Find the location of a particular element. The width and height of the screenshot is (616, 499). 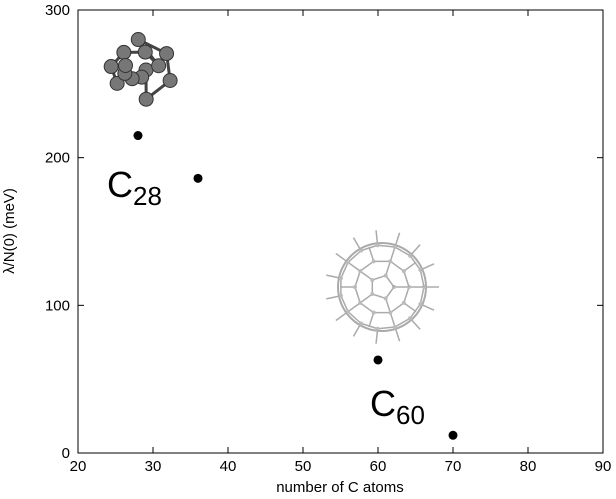

x-tick-label: 90 is located at coordinates (603, 466).